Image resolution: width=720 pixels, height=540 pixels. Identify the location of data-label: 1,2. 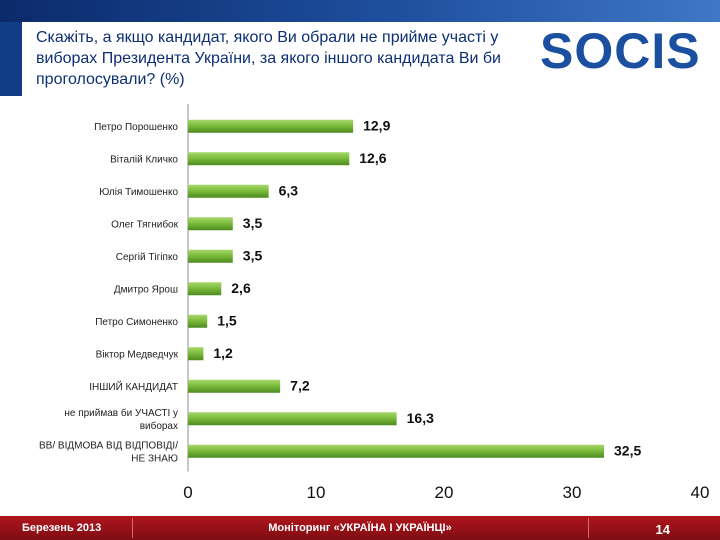
(223, 353).